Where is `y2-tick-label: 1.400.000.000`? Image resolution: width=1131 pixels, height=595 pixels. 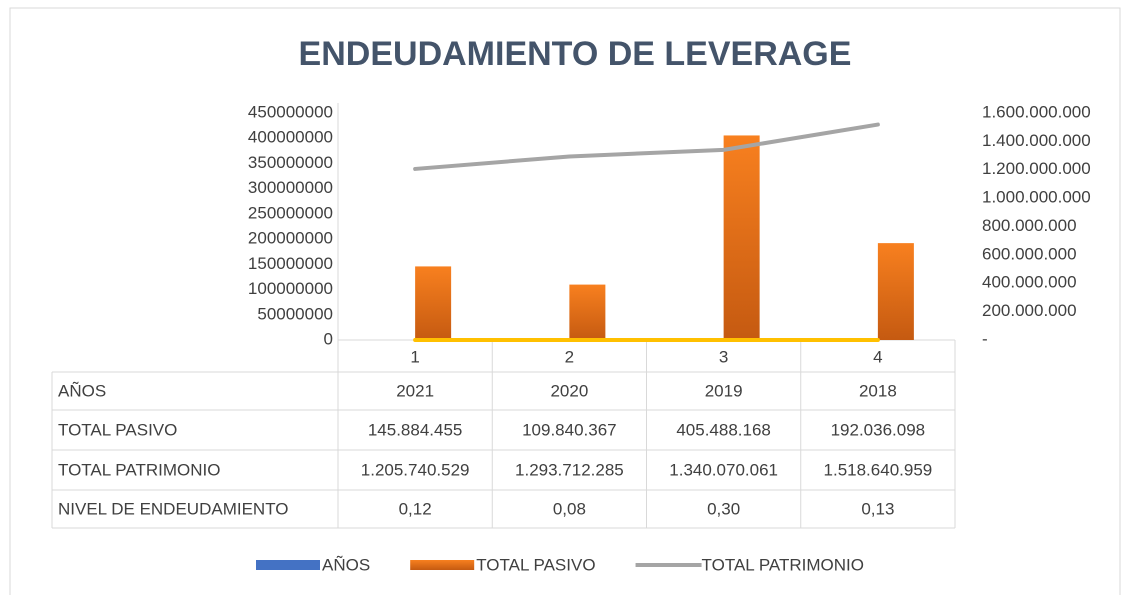
y2-tick-label: 1.400.000.000 is located at coordinates (1036, 140).